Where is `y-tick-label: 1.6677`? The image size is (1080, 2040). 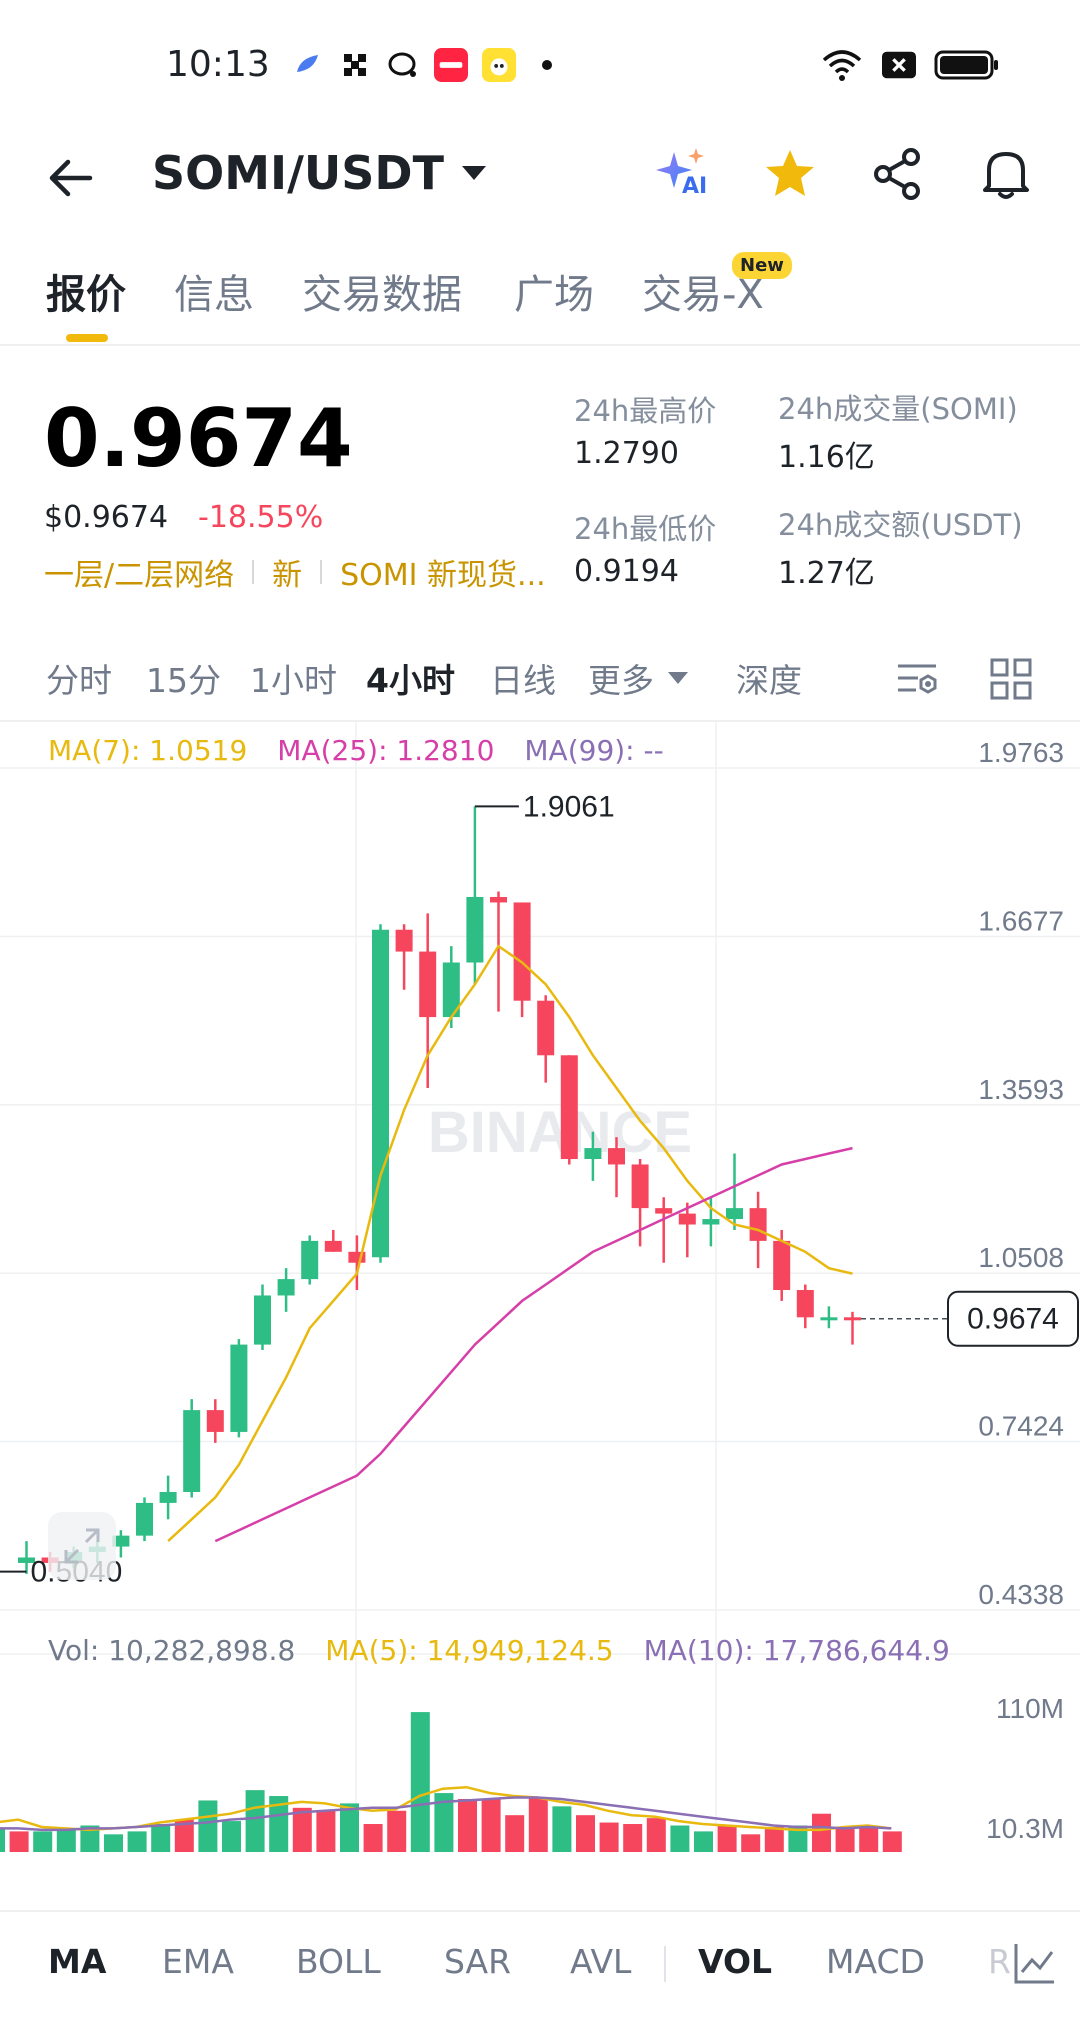 y-tick-label: 1.6677 is located at coordinates (1021, 920).